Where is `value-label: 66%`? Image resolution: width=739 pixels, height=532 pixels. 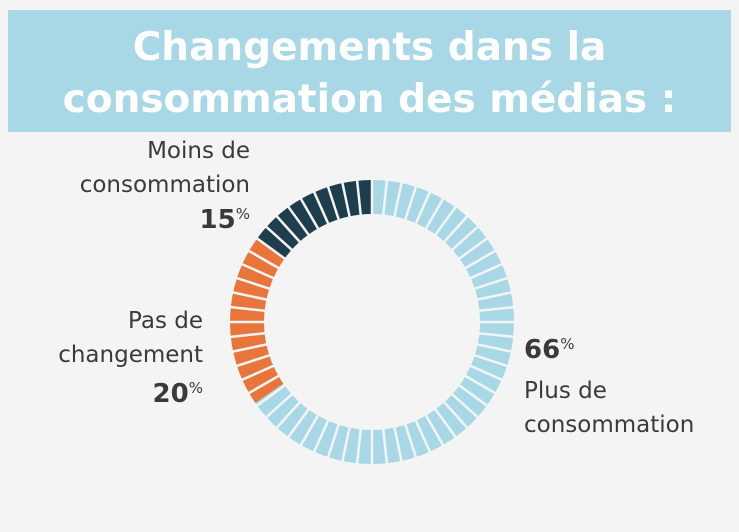
value-label: 66% is located at coordinates (549, 350).